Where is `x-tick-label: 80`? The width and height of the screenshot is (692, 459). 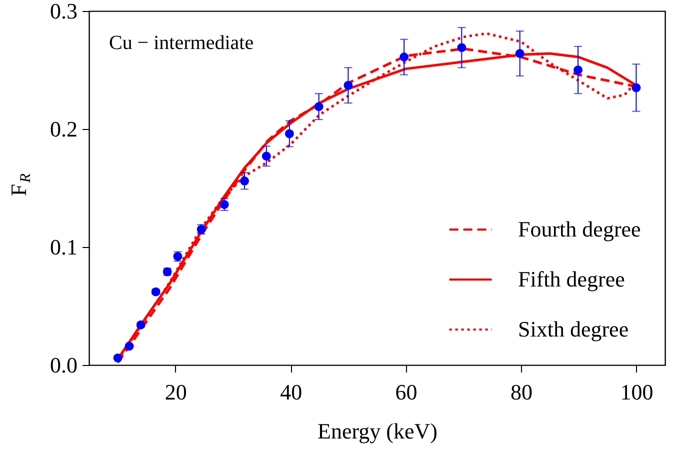 x-tick-label: 80 is located at coordinates (521, 392).